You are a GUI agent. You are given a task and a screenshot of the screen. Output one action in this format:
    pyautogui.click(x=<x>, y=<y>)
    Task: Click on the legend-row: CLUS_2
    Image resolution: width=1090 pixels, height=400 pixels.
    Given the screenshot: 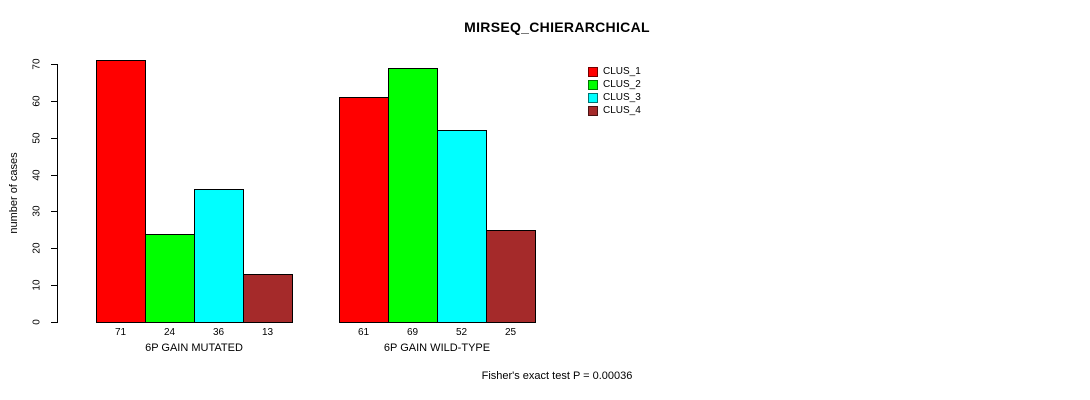 What is the action you would take?
    pyautogui.click(x=614, y=84)
    